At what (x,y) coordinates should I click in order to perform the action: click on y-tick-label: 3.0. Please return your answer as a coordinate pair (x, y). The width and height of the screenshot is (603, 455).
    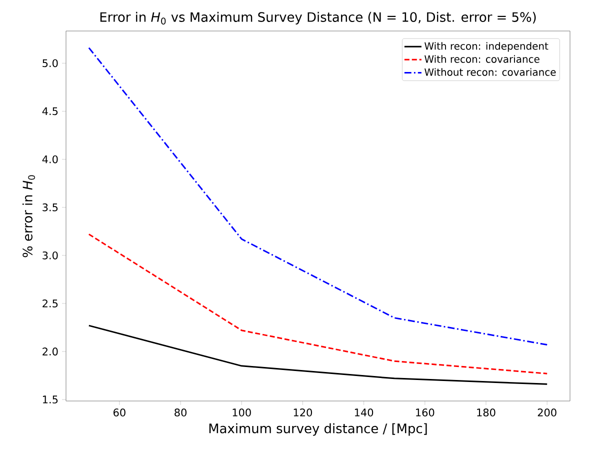
    Looking at the image, I should click on (50, 255).